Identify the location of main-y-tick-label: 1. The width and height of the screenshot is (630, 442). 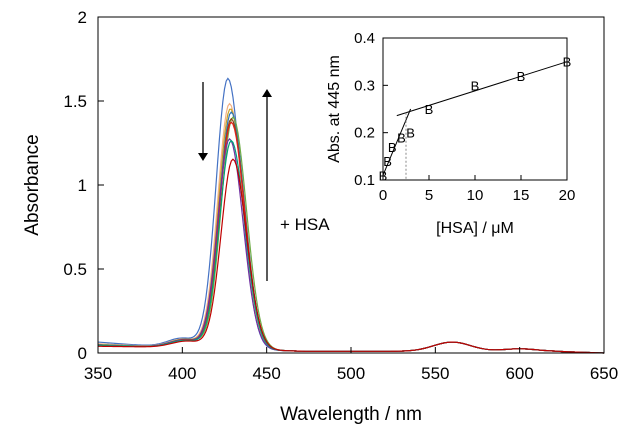
(82, 185).